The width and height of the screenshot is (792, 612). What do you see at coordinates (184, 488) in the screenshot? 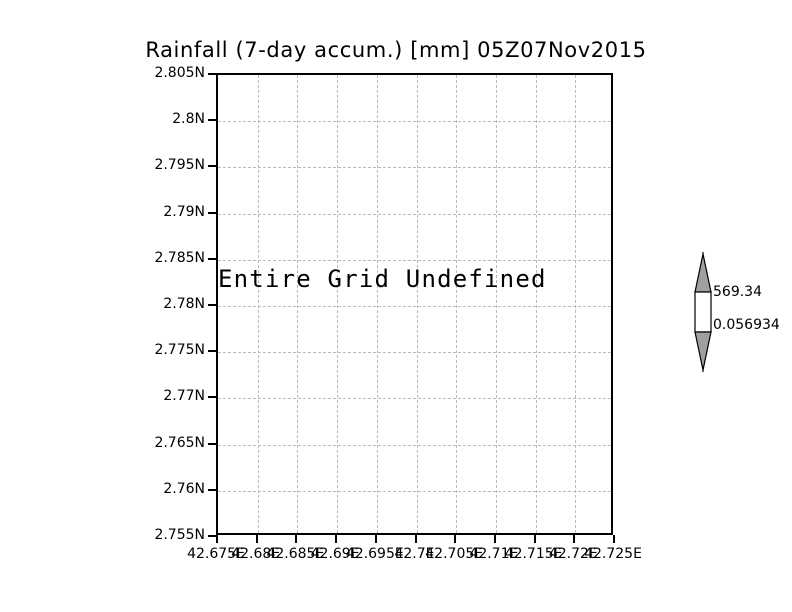
I see `y-axis-tick-label: 2.76N` at bounding box center [184, 488].